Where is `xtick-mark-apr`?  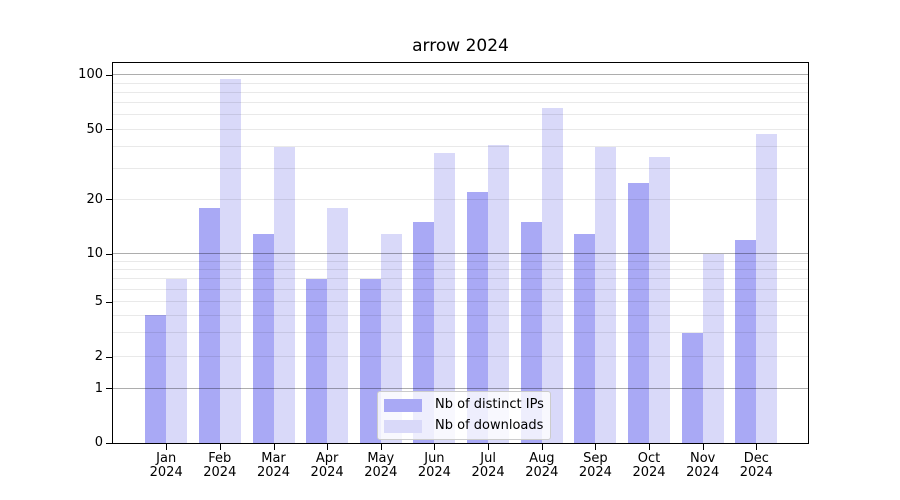
xtick-mark-apr is located at coordinates (328, 447).